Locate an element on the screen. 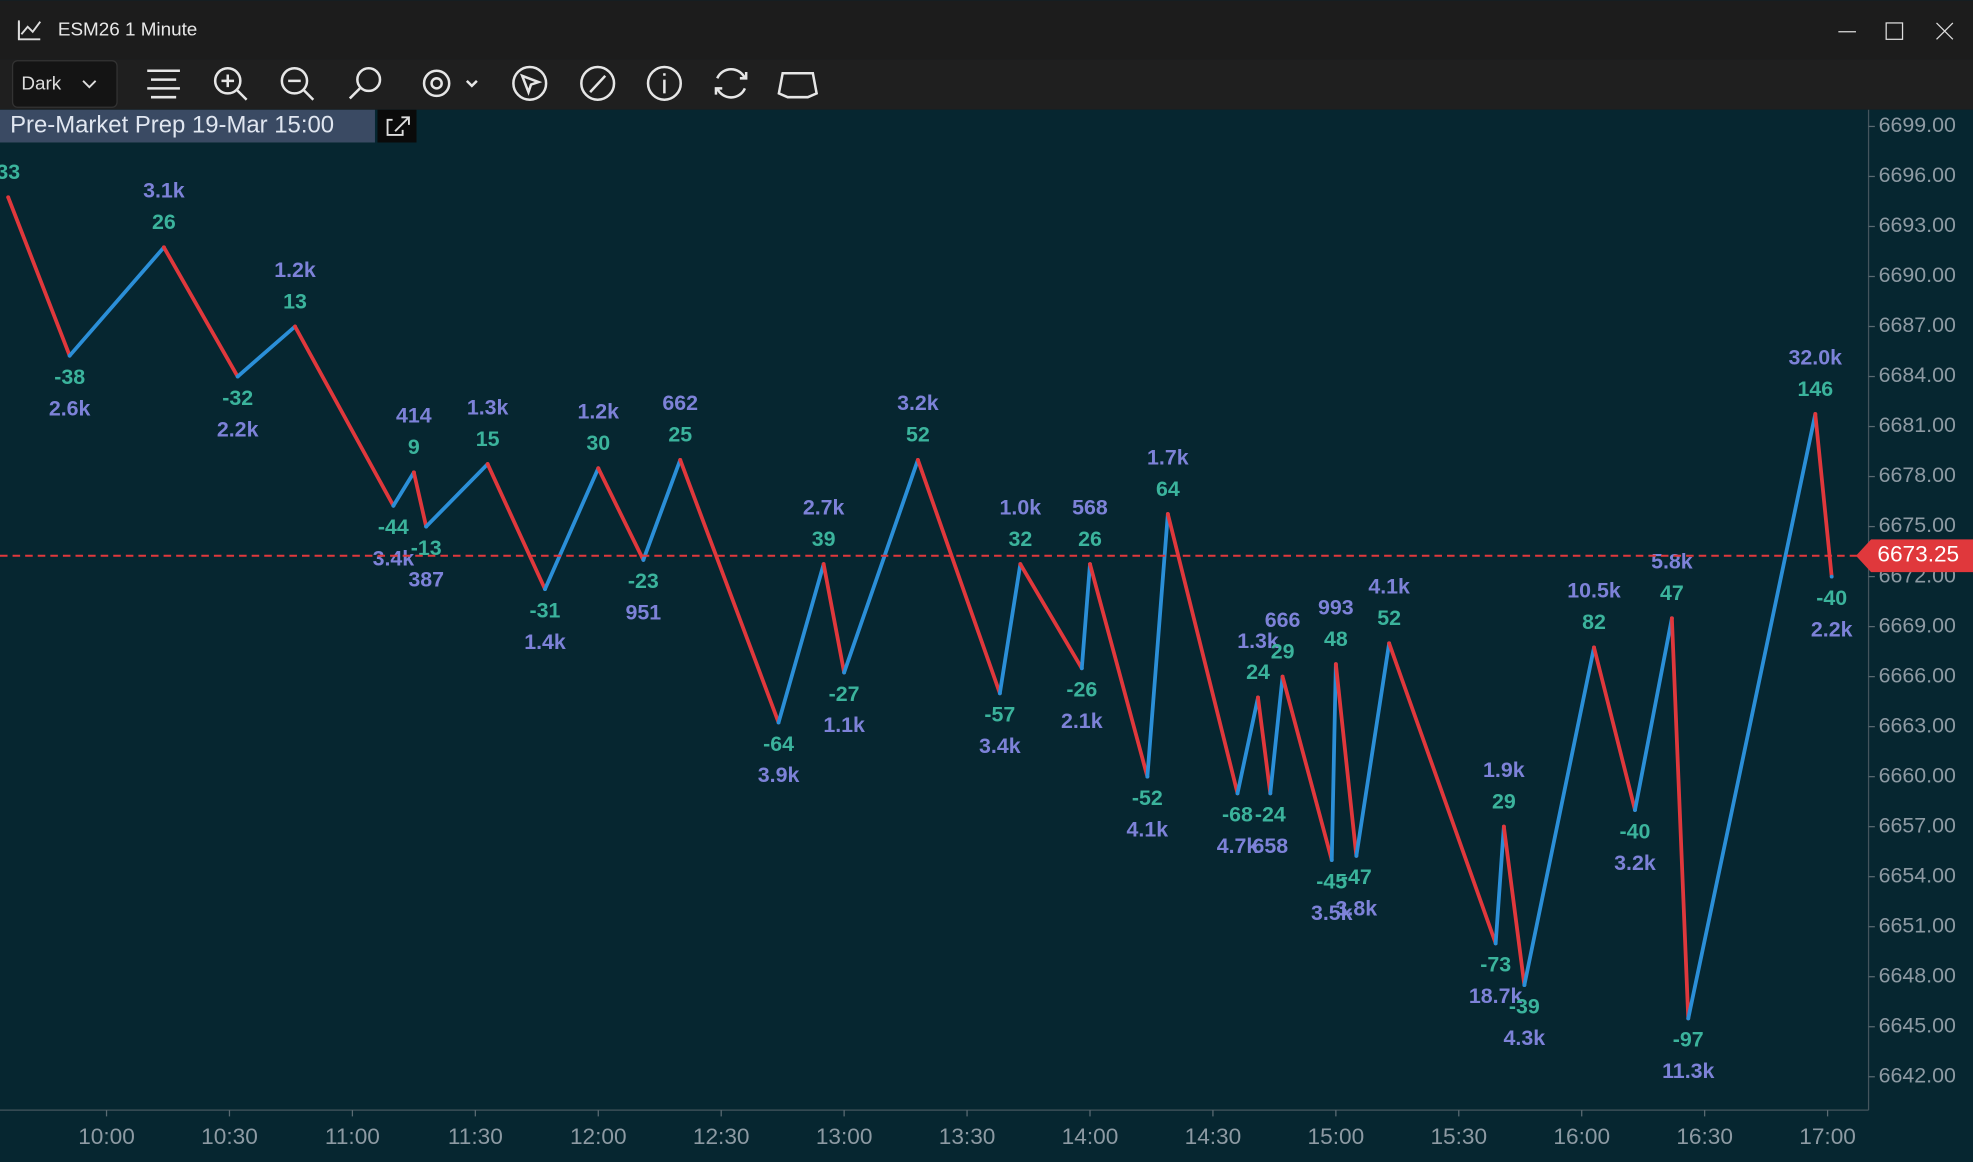 The width and height of the screenshot is (1973, 1162). x-tick-label: 12:30 is located at coordinates (721, 1136).